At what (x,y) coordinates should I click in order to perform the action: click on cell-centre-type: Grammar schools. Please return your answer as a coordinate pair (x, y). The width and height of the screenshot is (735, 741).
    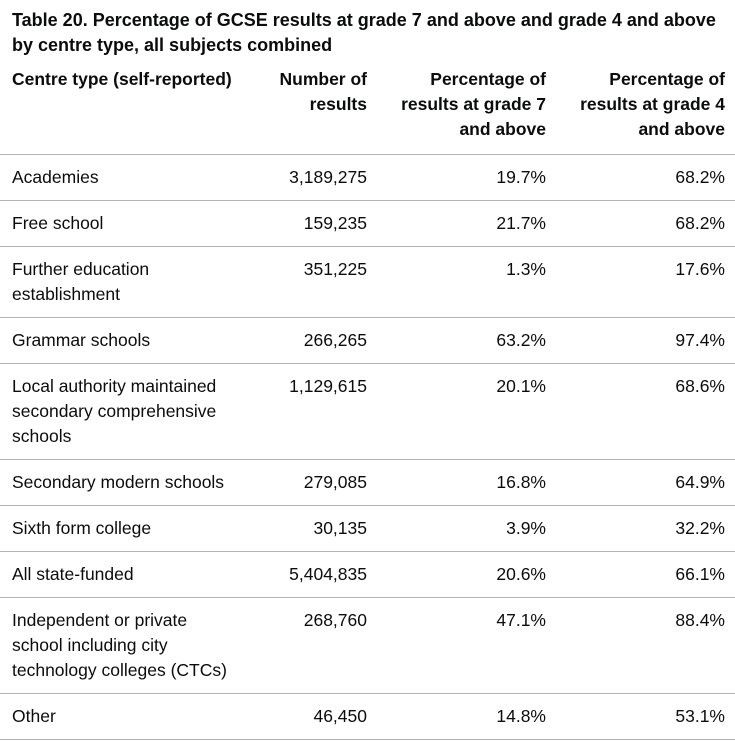
    Looking at the image, I should click on (122, 340).